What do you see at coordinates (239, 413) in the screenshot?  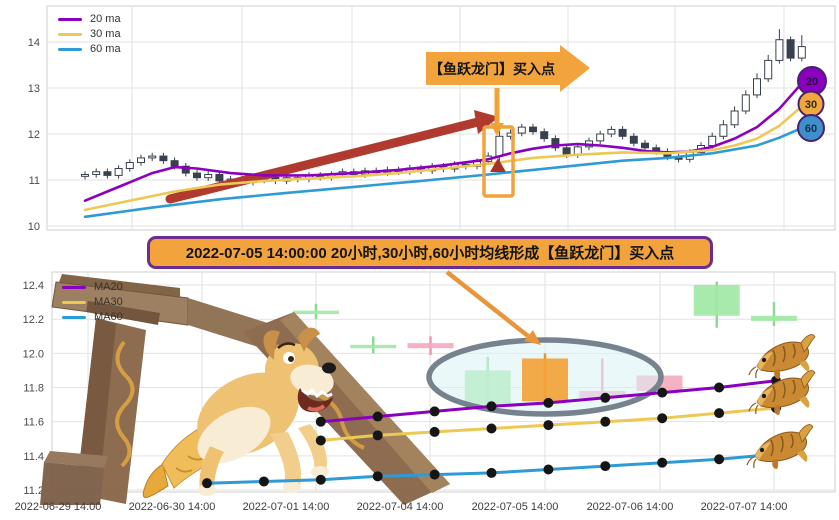 I see `dogfish-image` at bounding box center [239, 413].